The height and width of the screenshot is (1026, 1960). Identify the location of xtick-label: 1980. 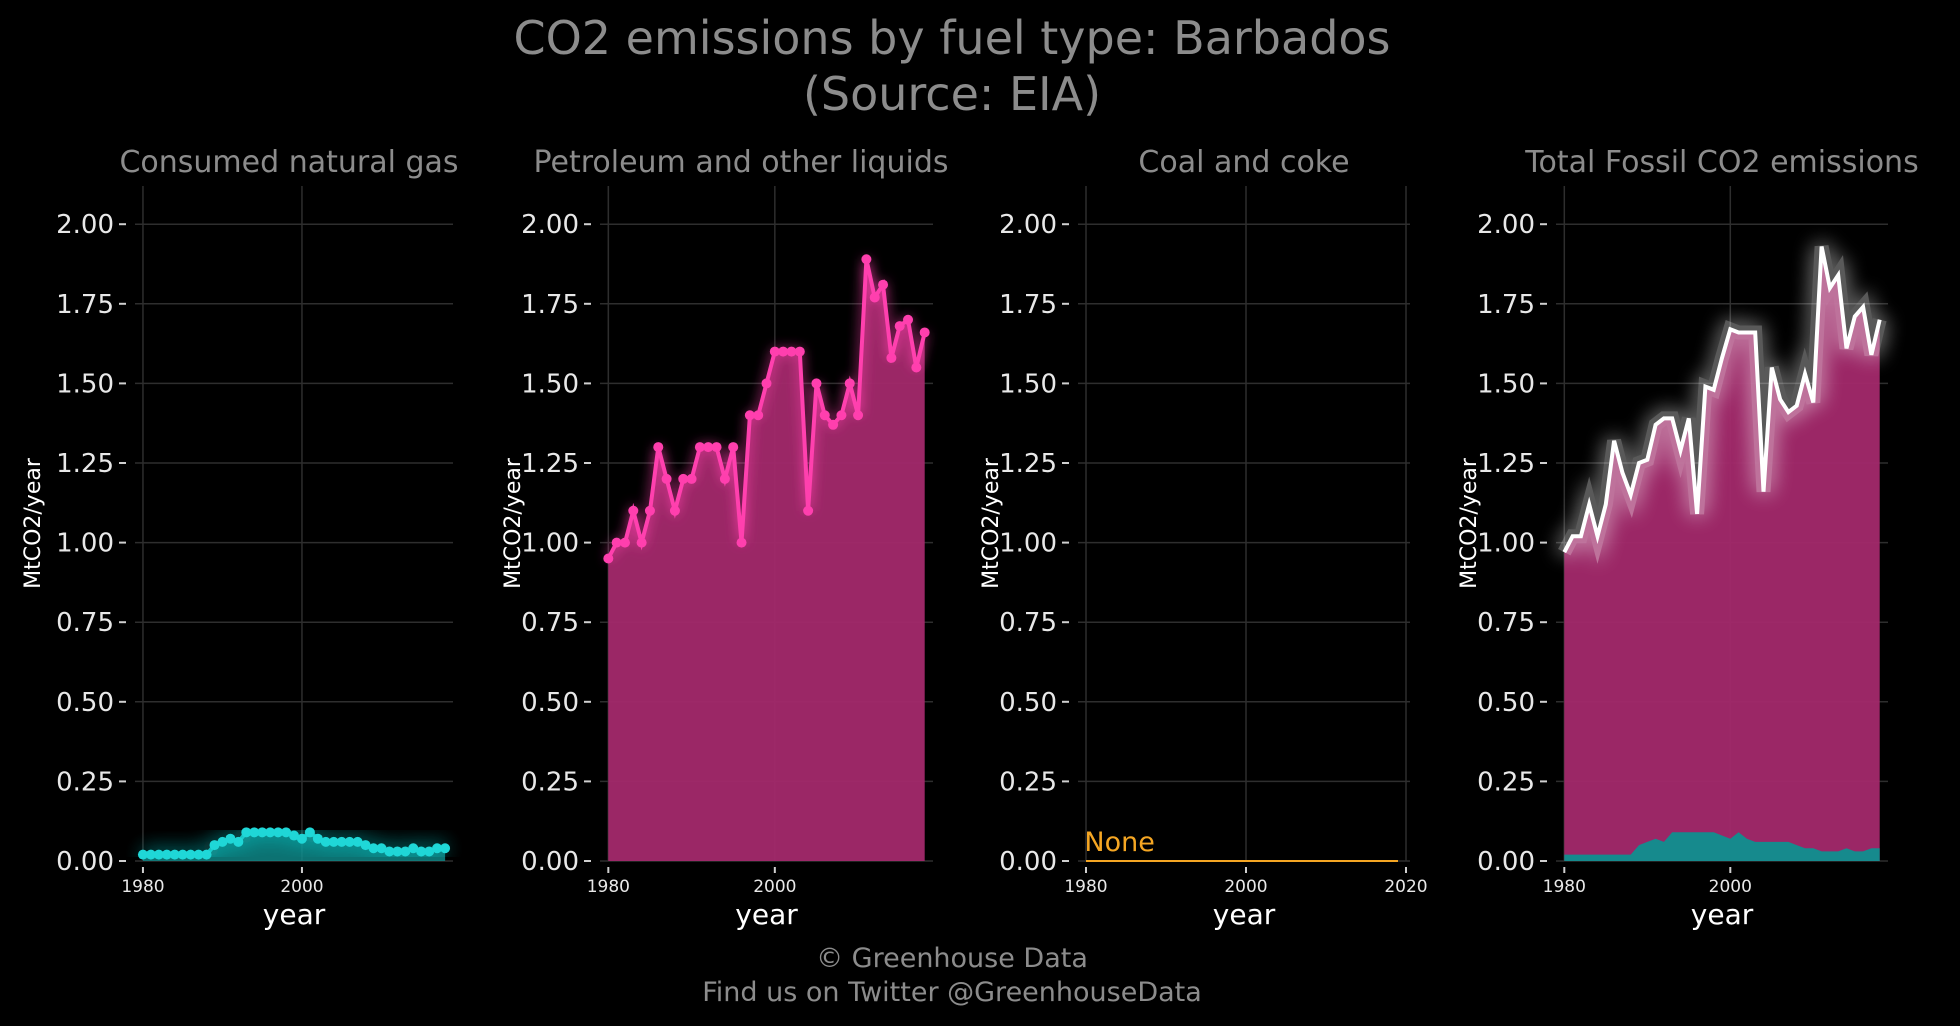
(1564, 887).